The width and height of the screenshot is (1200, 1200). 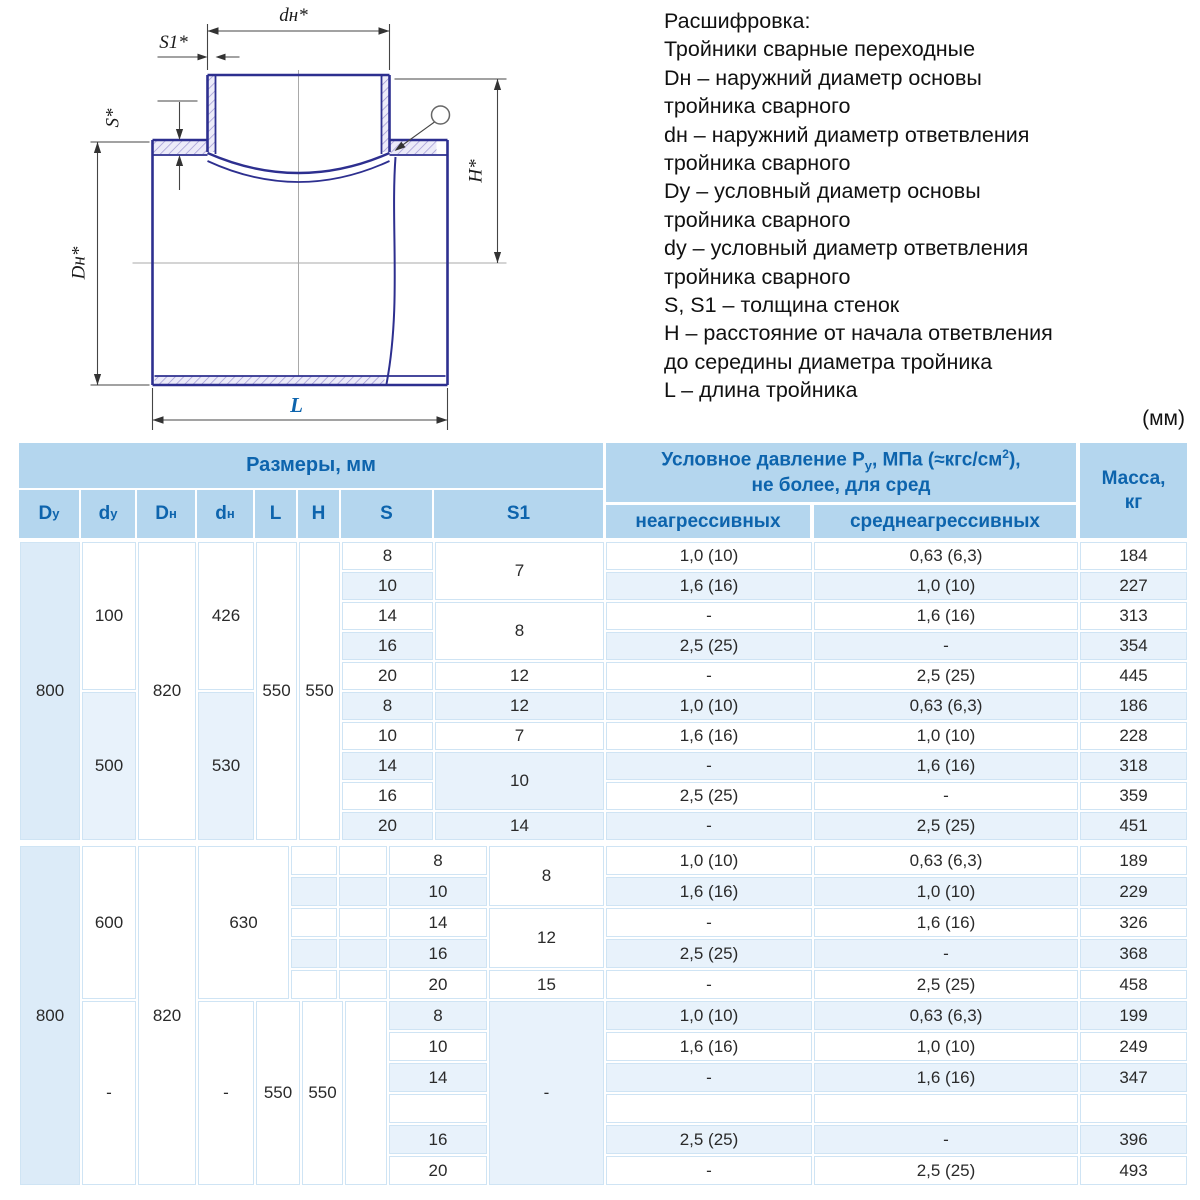 What do you see at coordinates (311, 465) in the screenshot?
I see `header-sizes-title: Размеры, мм` at bounding box center [311, 465].